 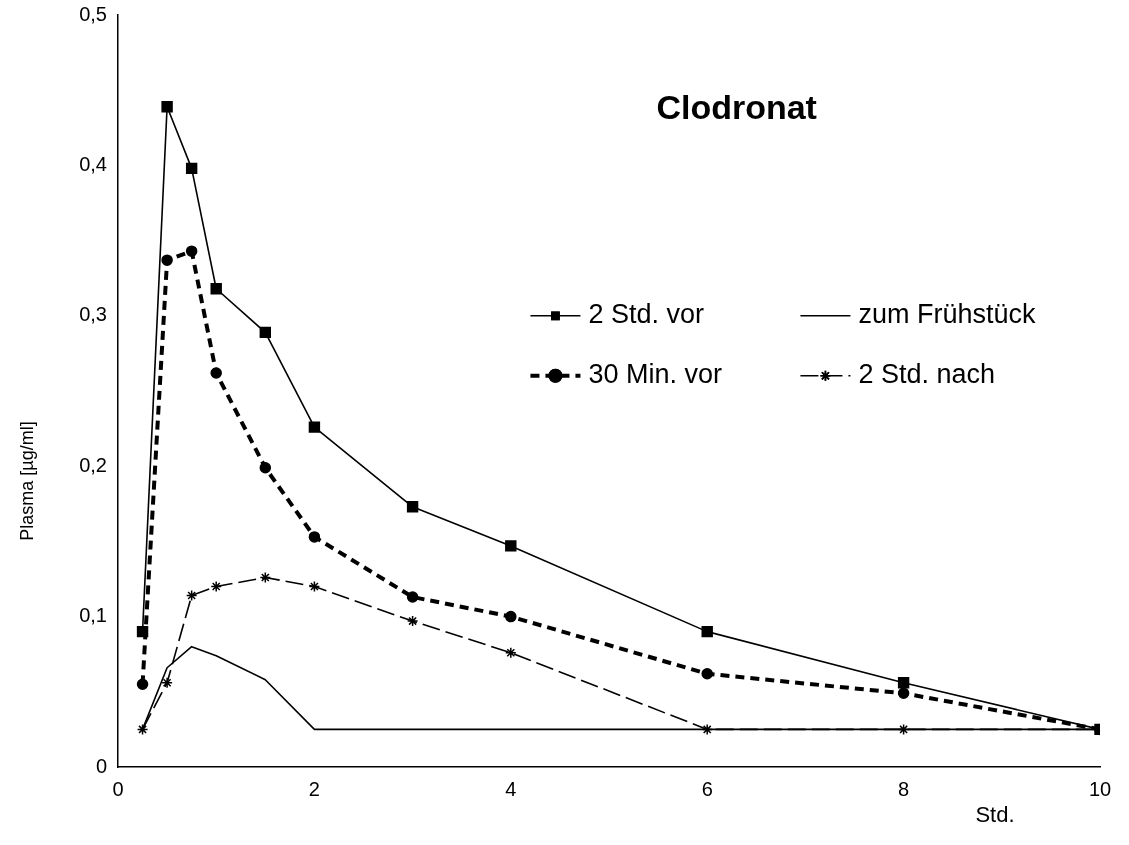 I want to click on y-tick-label: 0,1, so click(x=93, y=615).